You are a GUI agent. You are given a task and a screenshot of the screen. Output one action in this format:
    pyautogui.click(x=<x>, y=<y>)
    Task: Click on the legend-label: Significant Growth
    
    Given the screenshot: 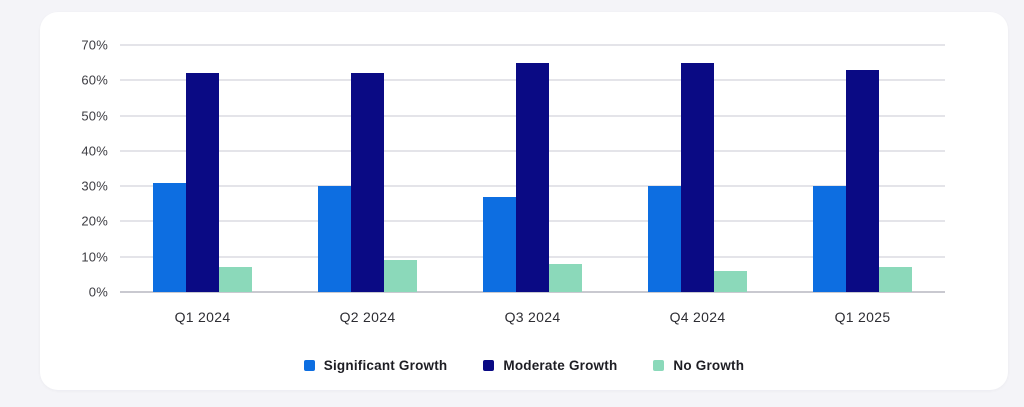 What is the action you would take?
    pyautogui.click(x=385, y=365)
    